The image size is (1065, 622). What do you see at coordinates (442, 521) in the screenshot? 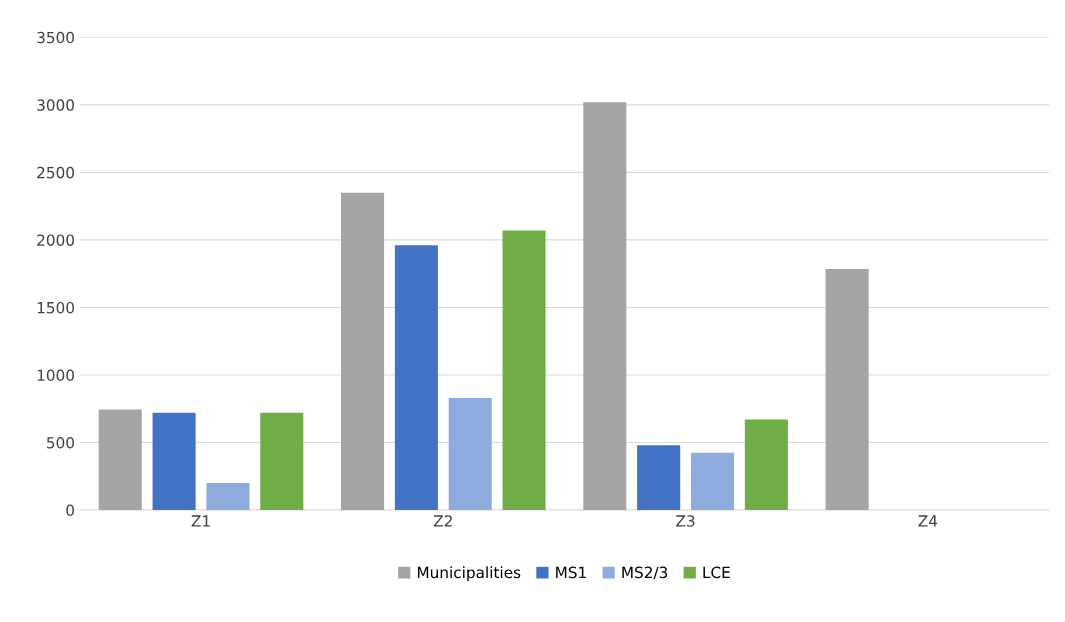
I see `x-tick-label: Z2` at bounding box center [442, 521].